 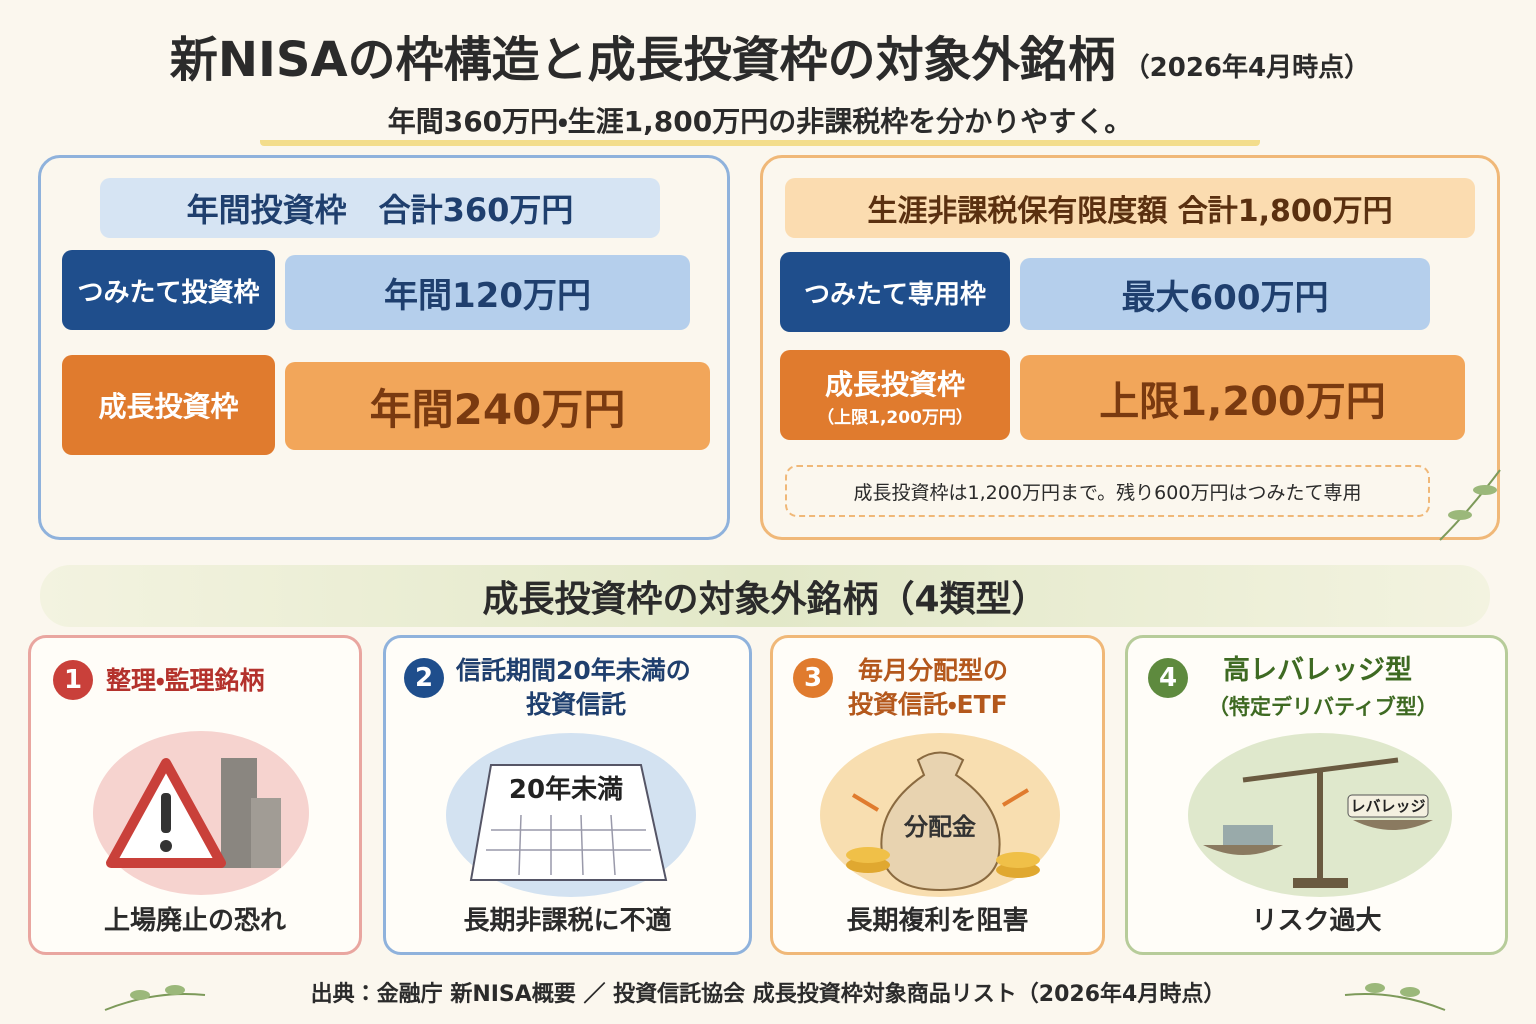 What do you see at coordinates (201, 813) in the screenshot?
I see `warning-icon` at bounding box center [201, 813].